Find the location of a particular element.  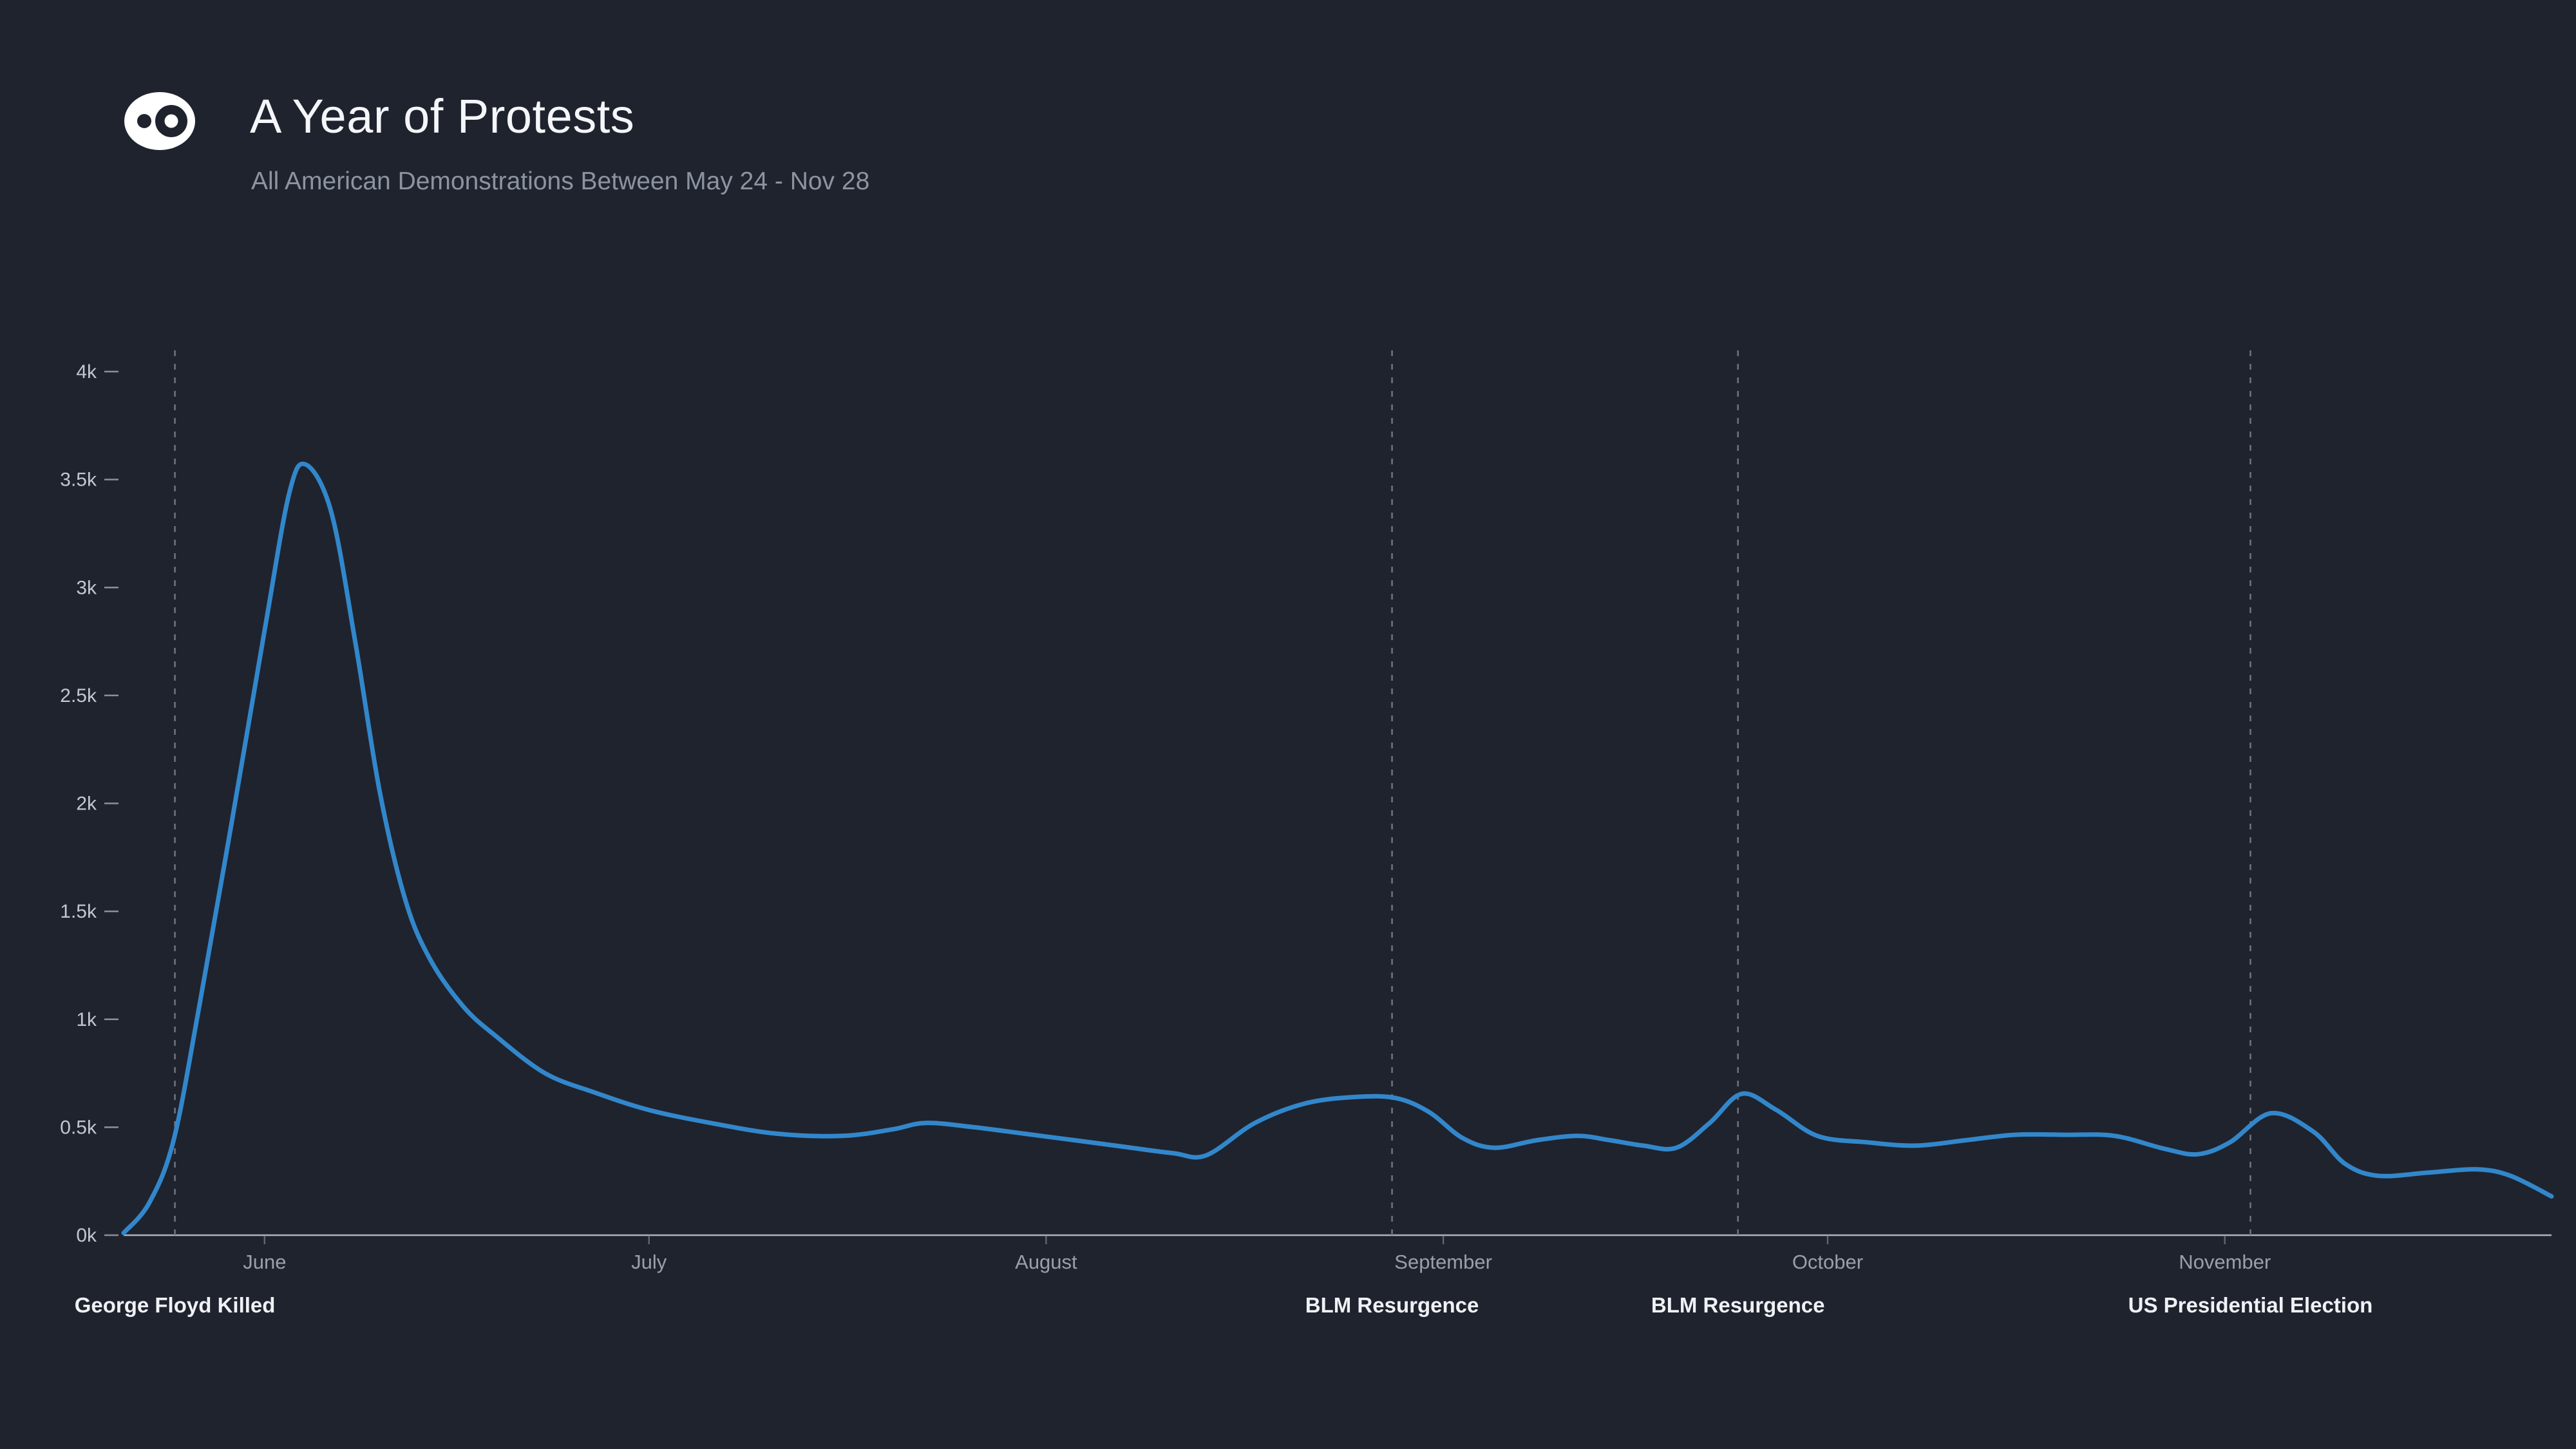

blob-eyes-logo-svg is located at coordinates (159, 121).